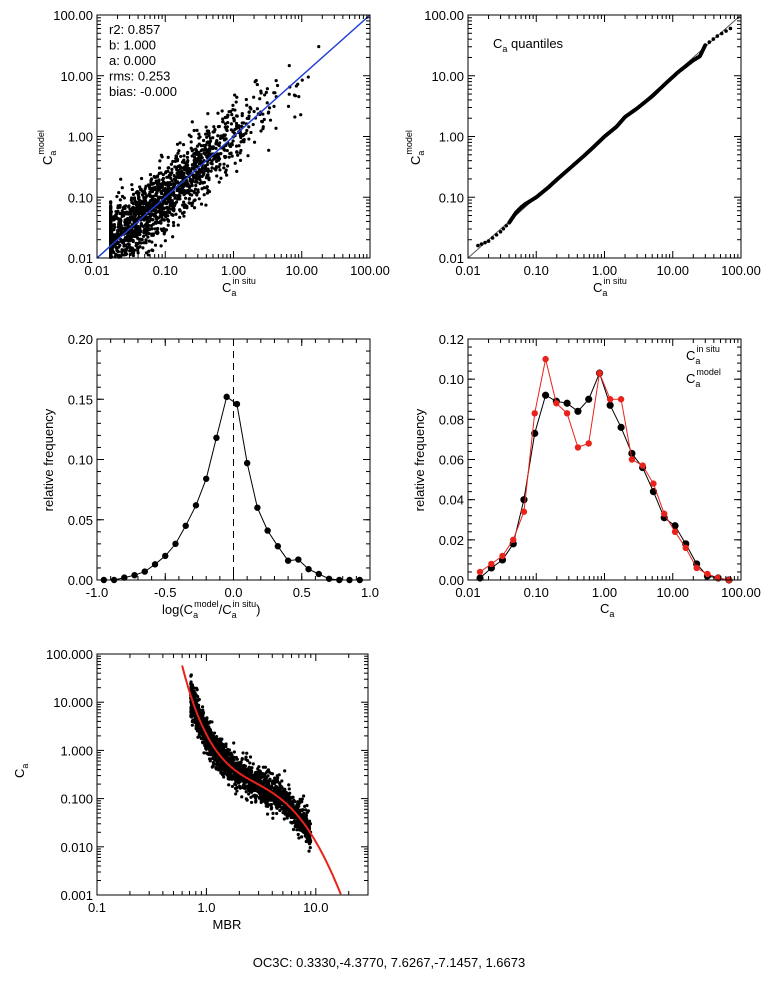 The image size is (779, 983). I want to click on frequency-line, so click(231, 488).